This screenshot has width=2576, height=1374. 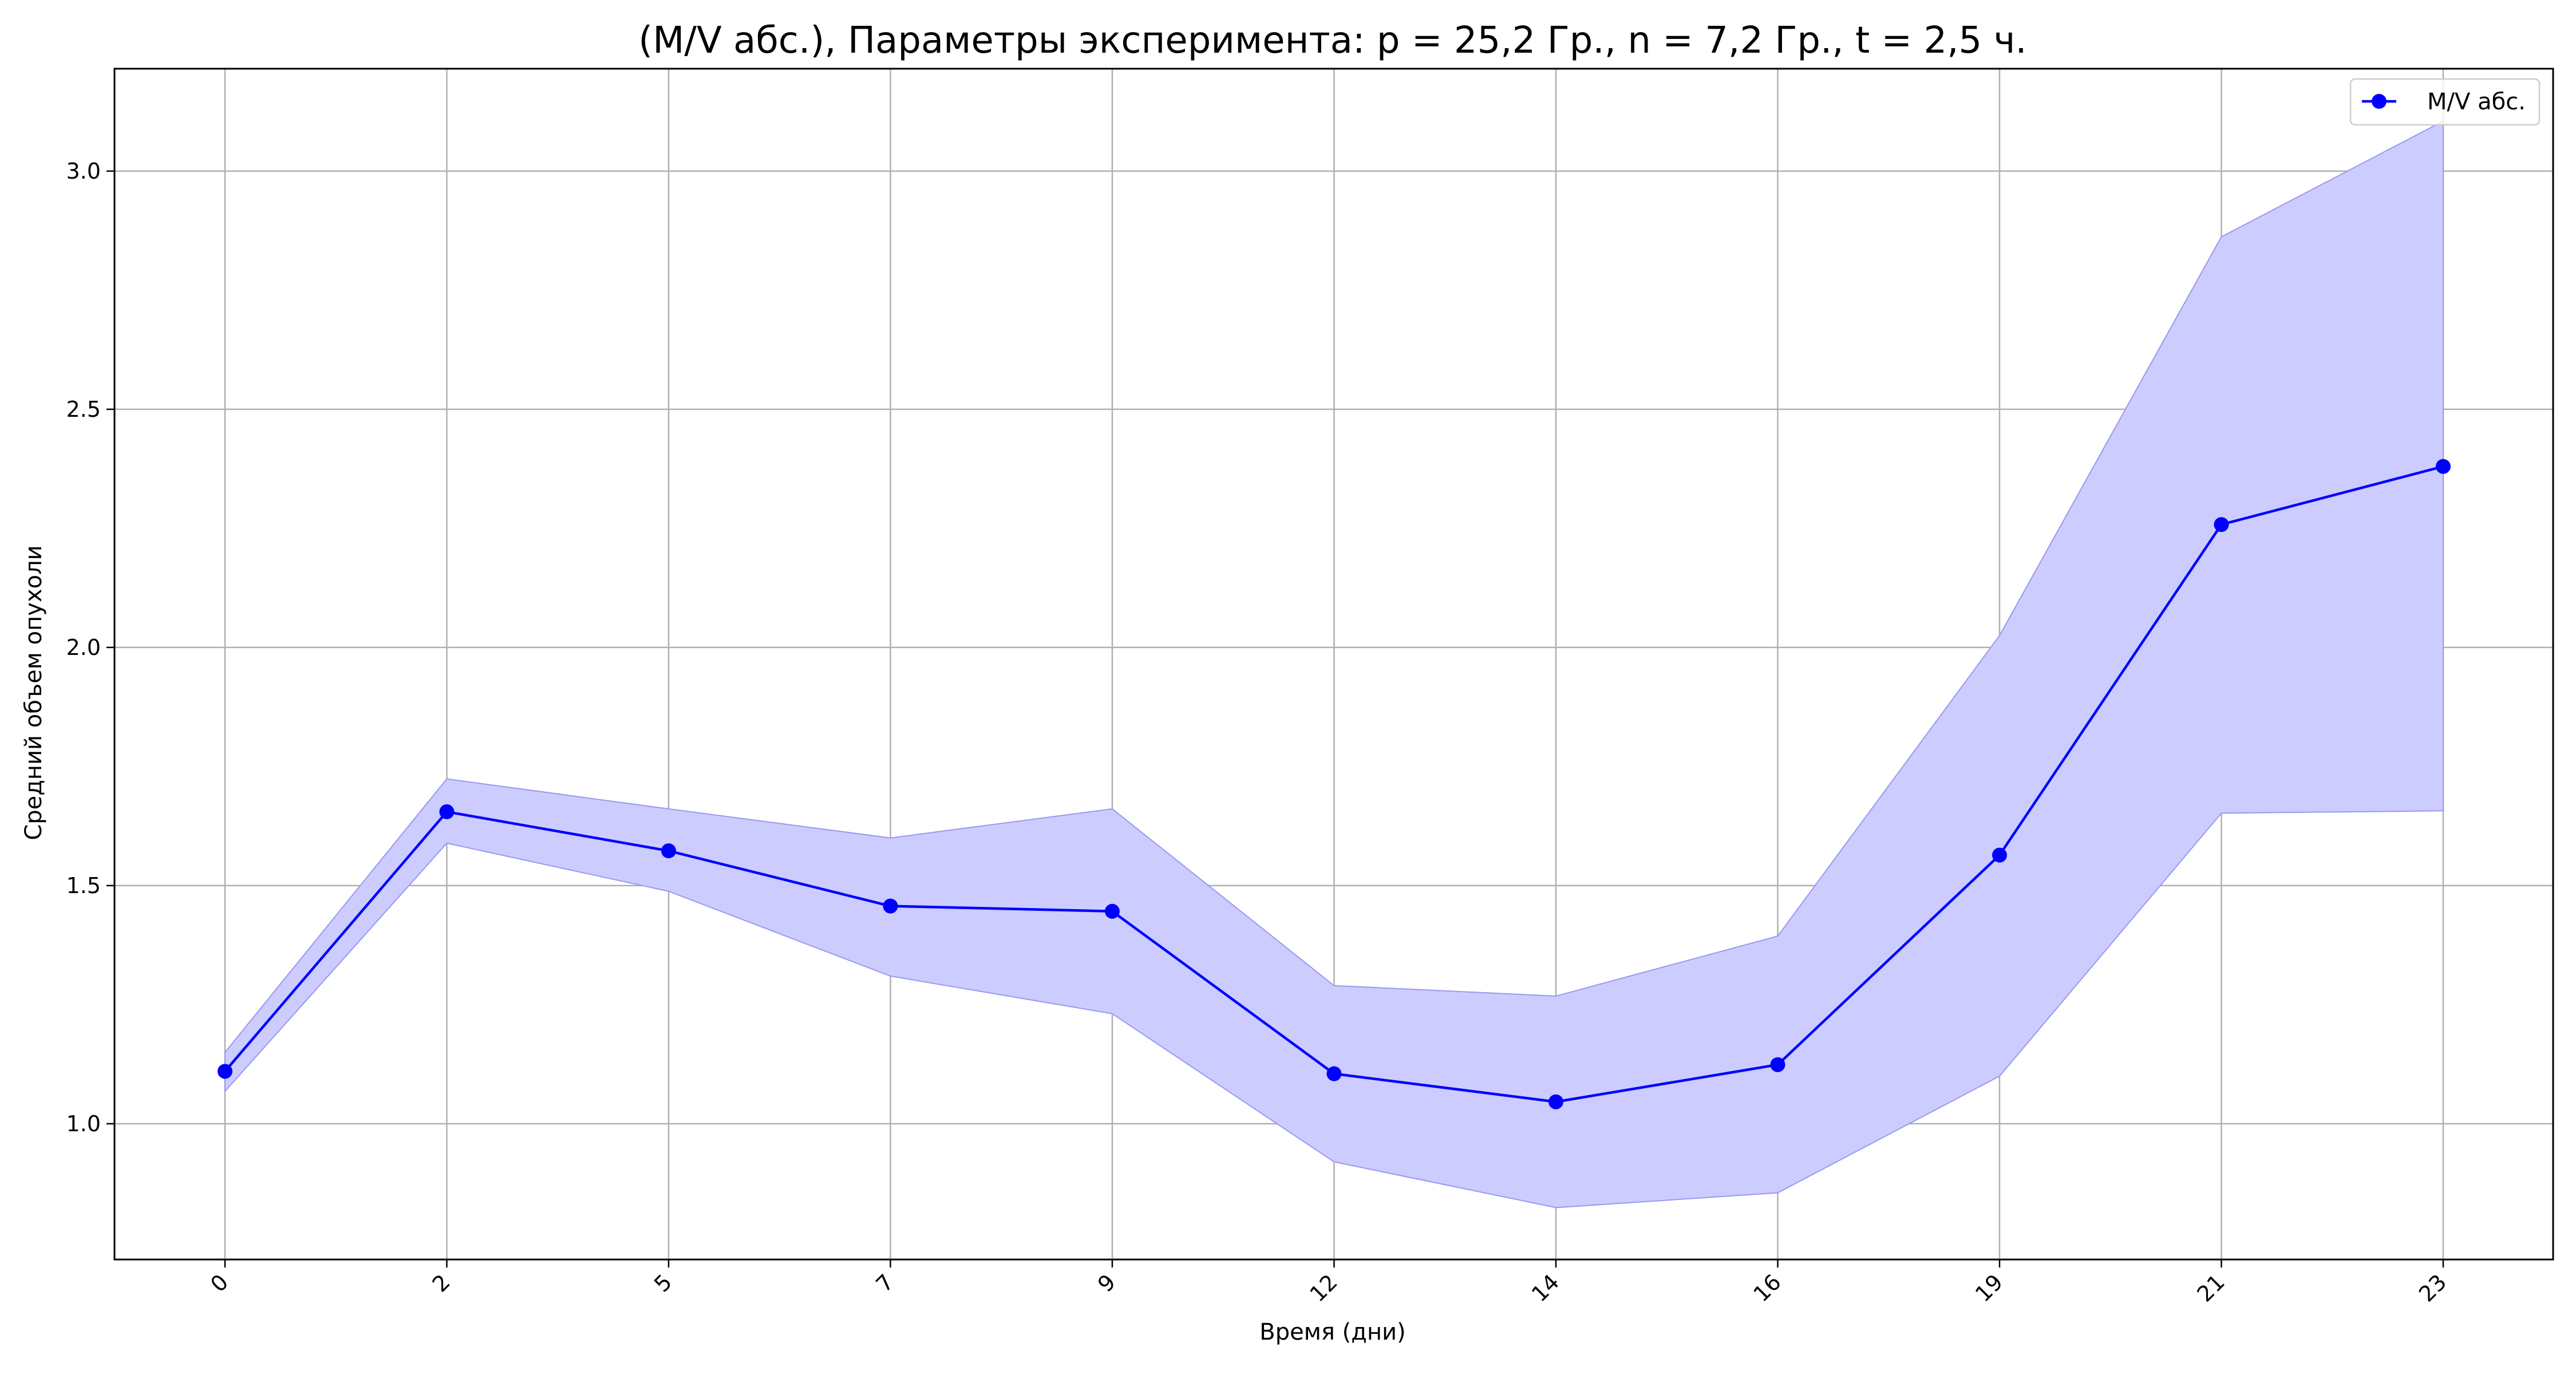 I want to click on x-tick-label: 19, so click(x=1989, y=1287).